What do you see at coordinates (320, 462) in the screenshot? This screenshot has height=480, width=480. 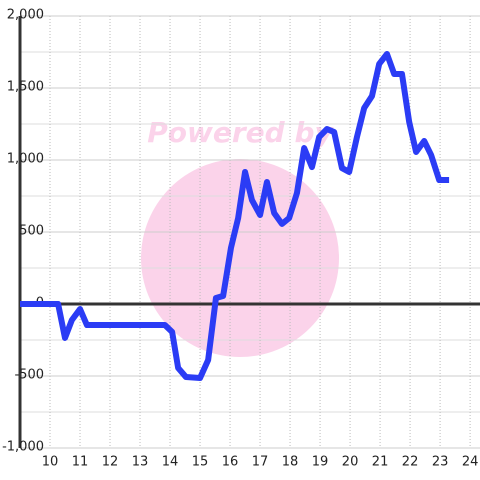 I see `x-tick-label: 19` at bounding box center [320, 462].